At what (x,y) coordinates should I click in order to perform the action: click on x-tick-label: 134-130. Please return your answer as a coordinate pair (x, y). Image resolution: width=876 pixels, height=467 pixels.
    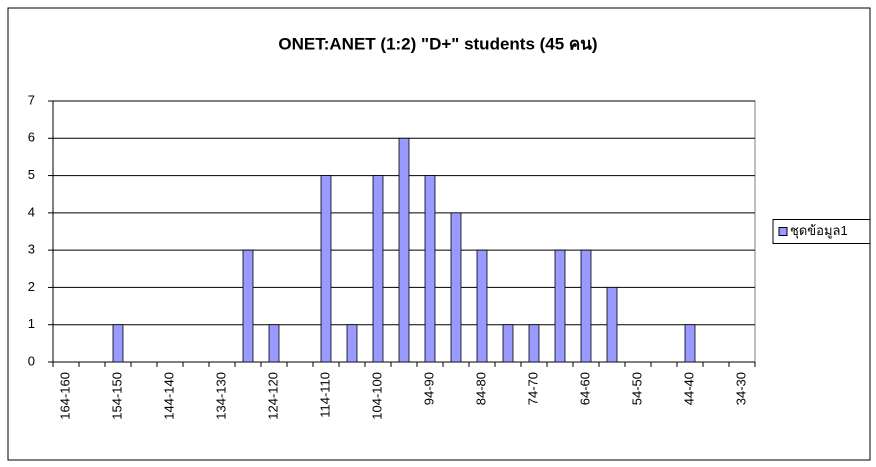
    Looking at the image, I should click on (220, 396).